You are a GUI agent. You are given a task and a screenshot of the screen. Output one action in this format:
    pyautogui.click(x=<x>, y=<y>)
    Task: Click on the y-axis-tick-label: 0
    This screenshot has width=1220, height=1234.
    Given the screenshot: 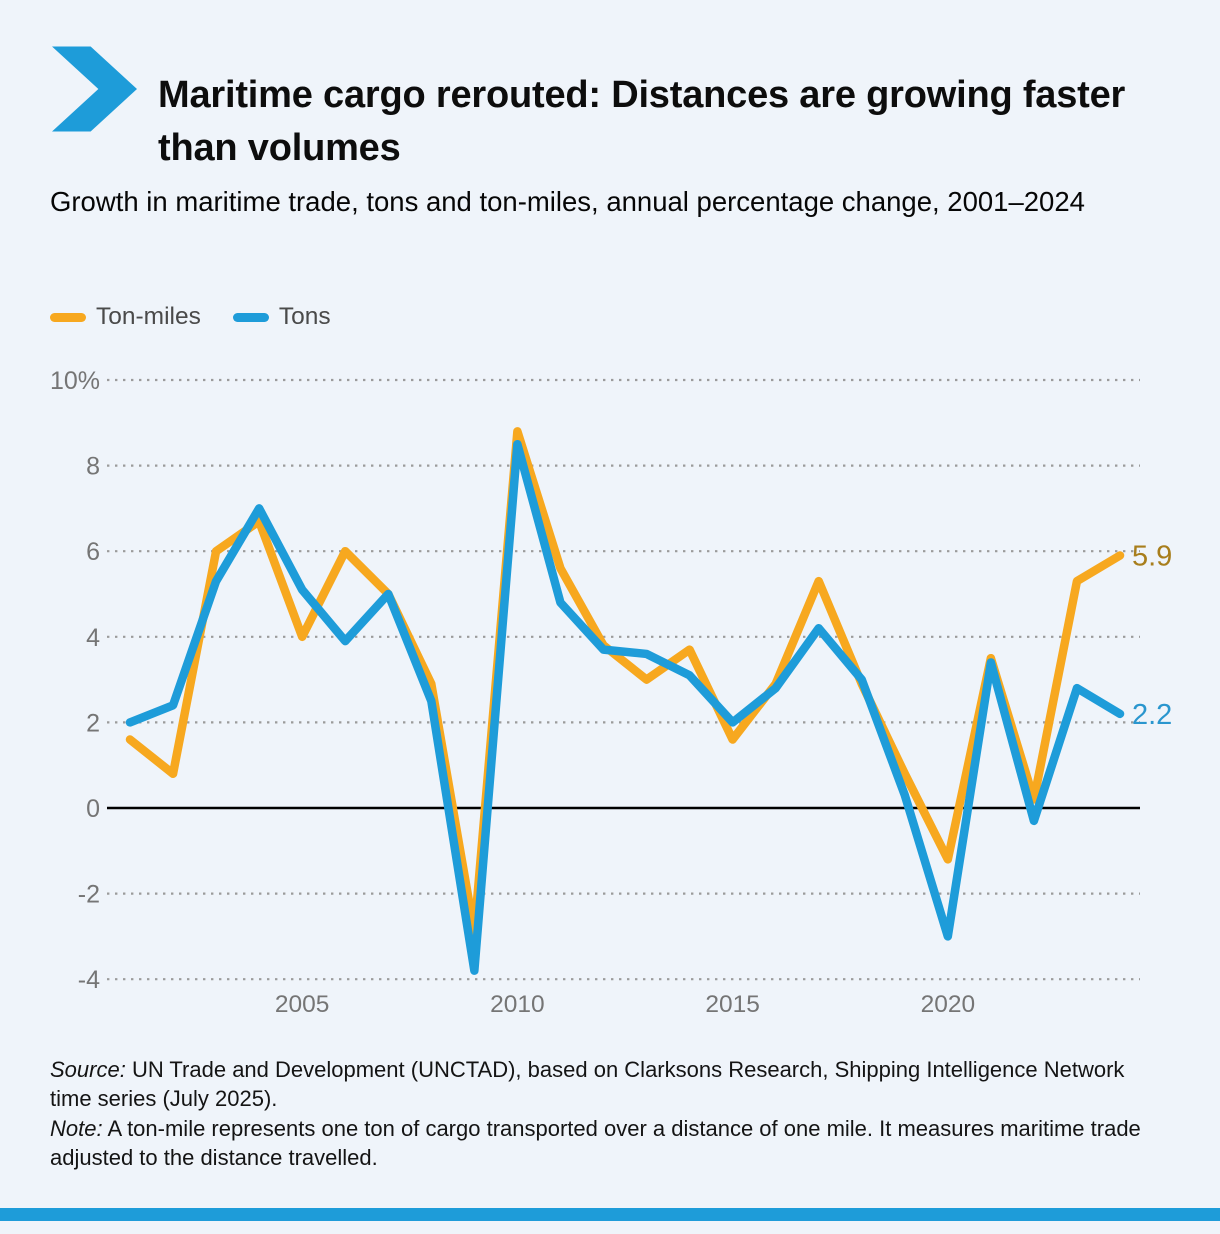 What is the action you would take?
    pyautogui.click(x=93, y=809)
    